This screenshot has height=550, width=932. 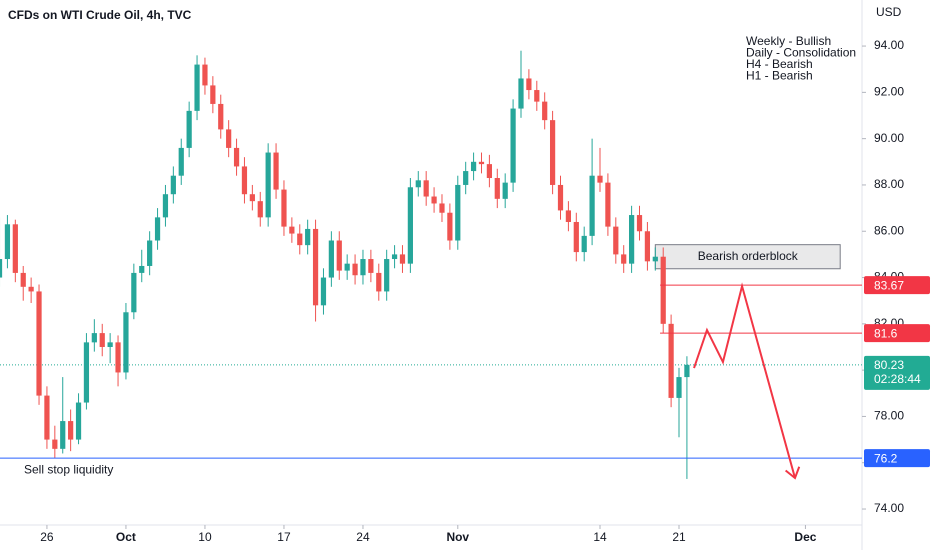 I want to click on x-tick-label: 24, so click(x=363, y=537).